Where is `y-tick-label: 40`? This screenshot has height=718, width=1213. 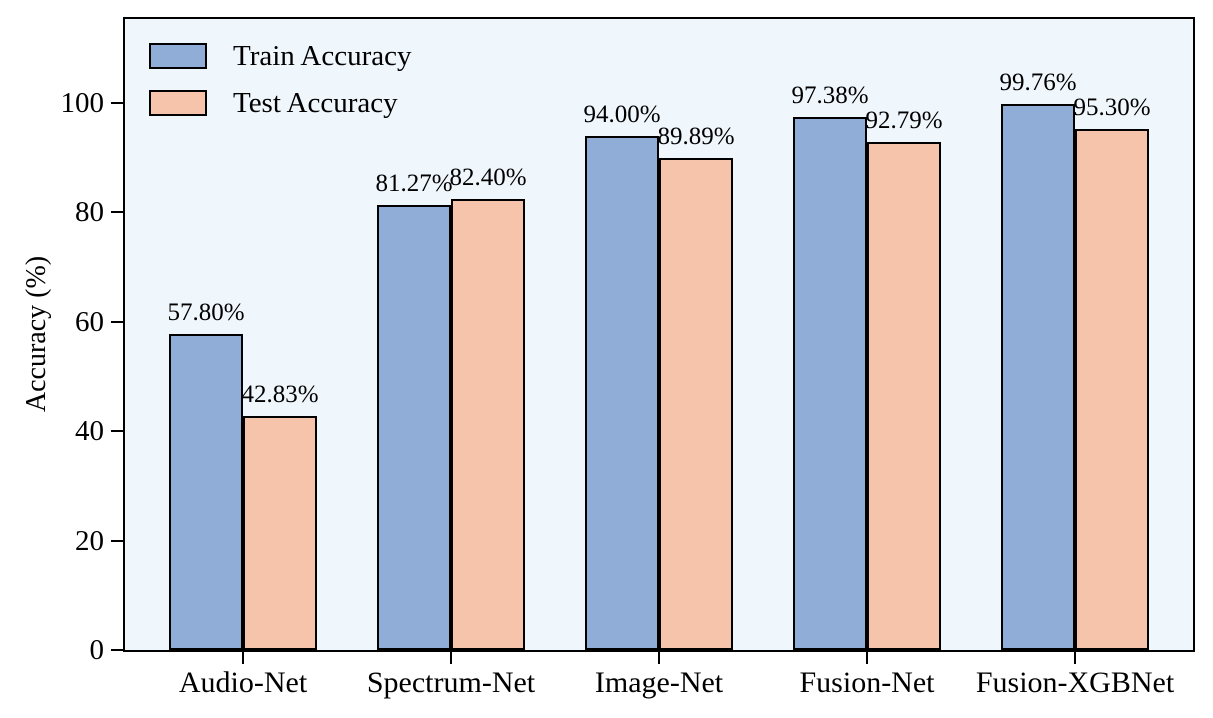 y-tick-label: 40 is located at coordinates (89, 431).